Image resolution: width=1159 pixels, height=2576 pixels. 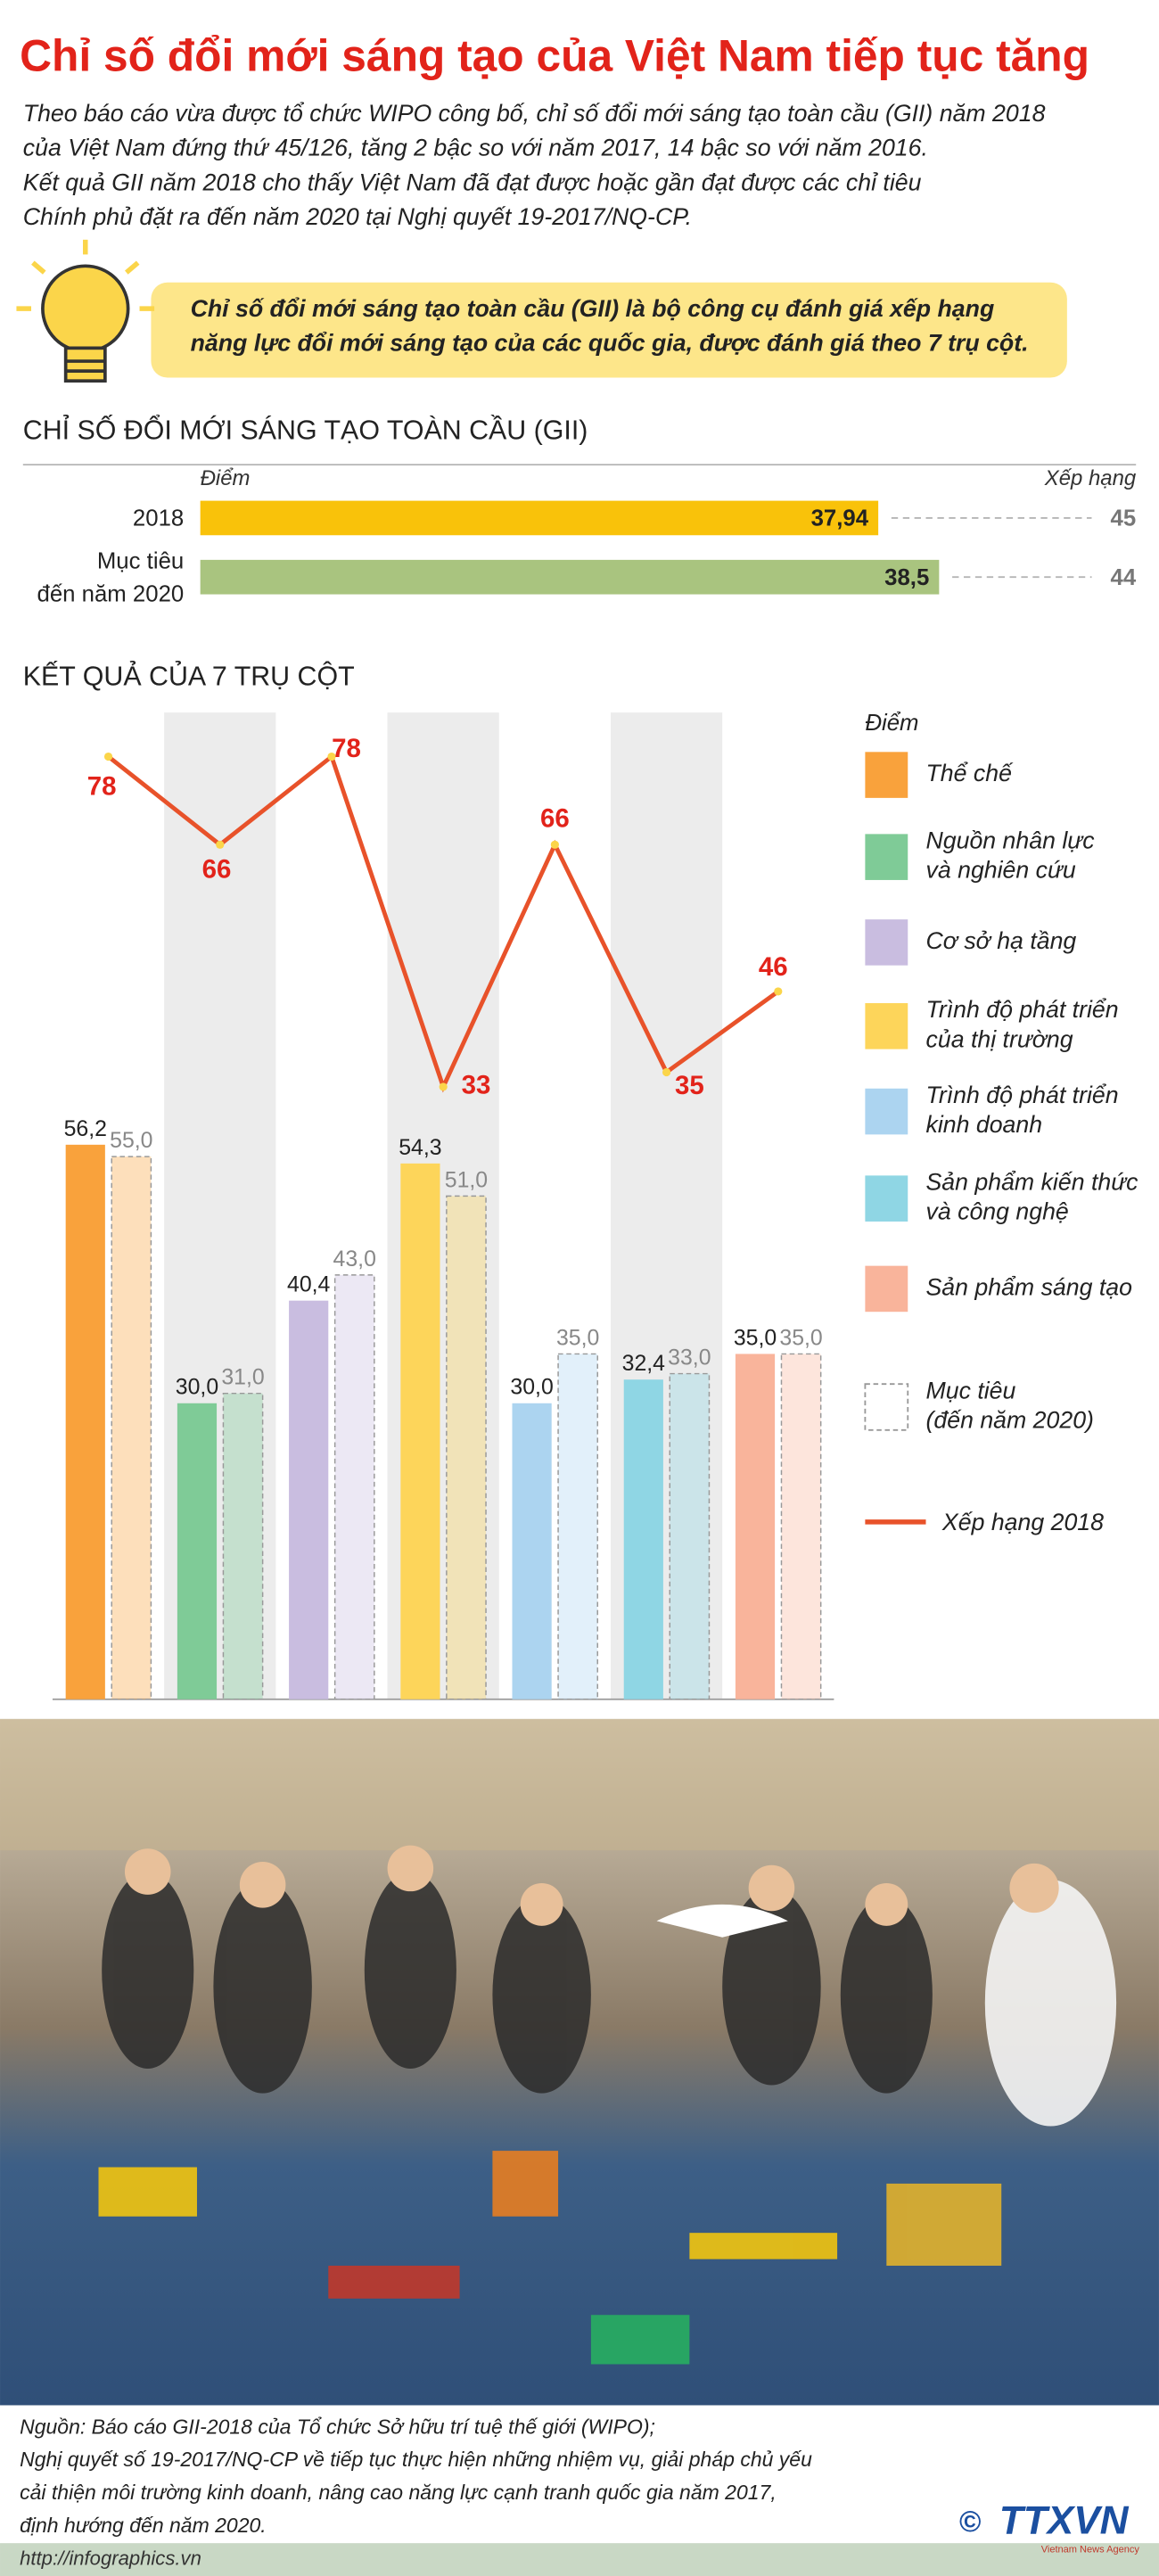 I want to click on target-value-label: 43,0, so click(x=354, y=1259).